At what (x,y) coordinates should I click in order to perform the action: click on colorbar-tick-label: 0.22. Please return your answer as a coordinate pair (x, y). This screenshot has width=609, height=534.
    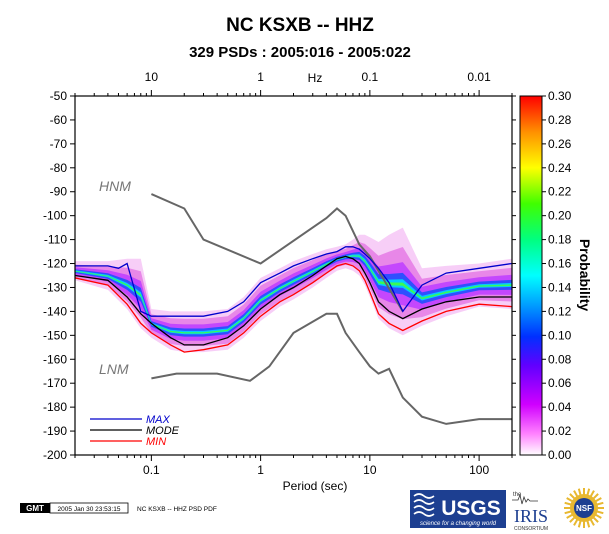
    Looking at the image, I should click on (560, 192).